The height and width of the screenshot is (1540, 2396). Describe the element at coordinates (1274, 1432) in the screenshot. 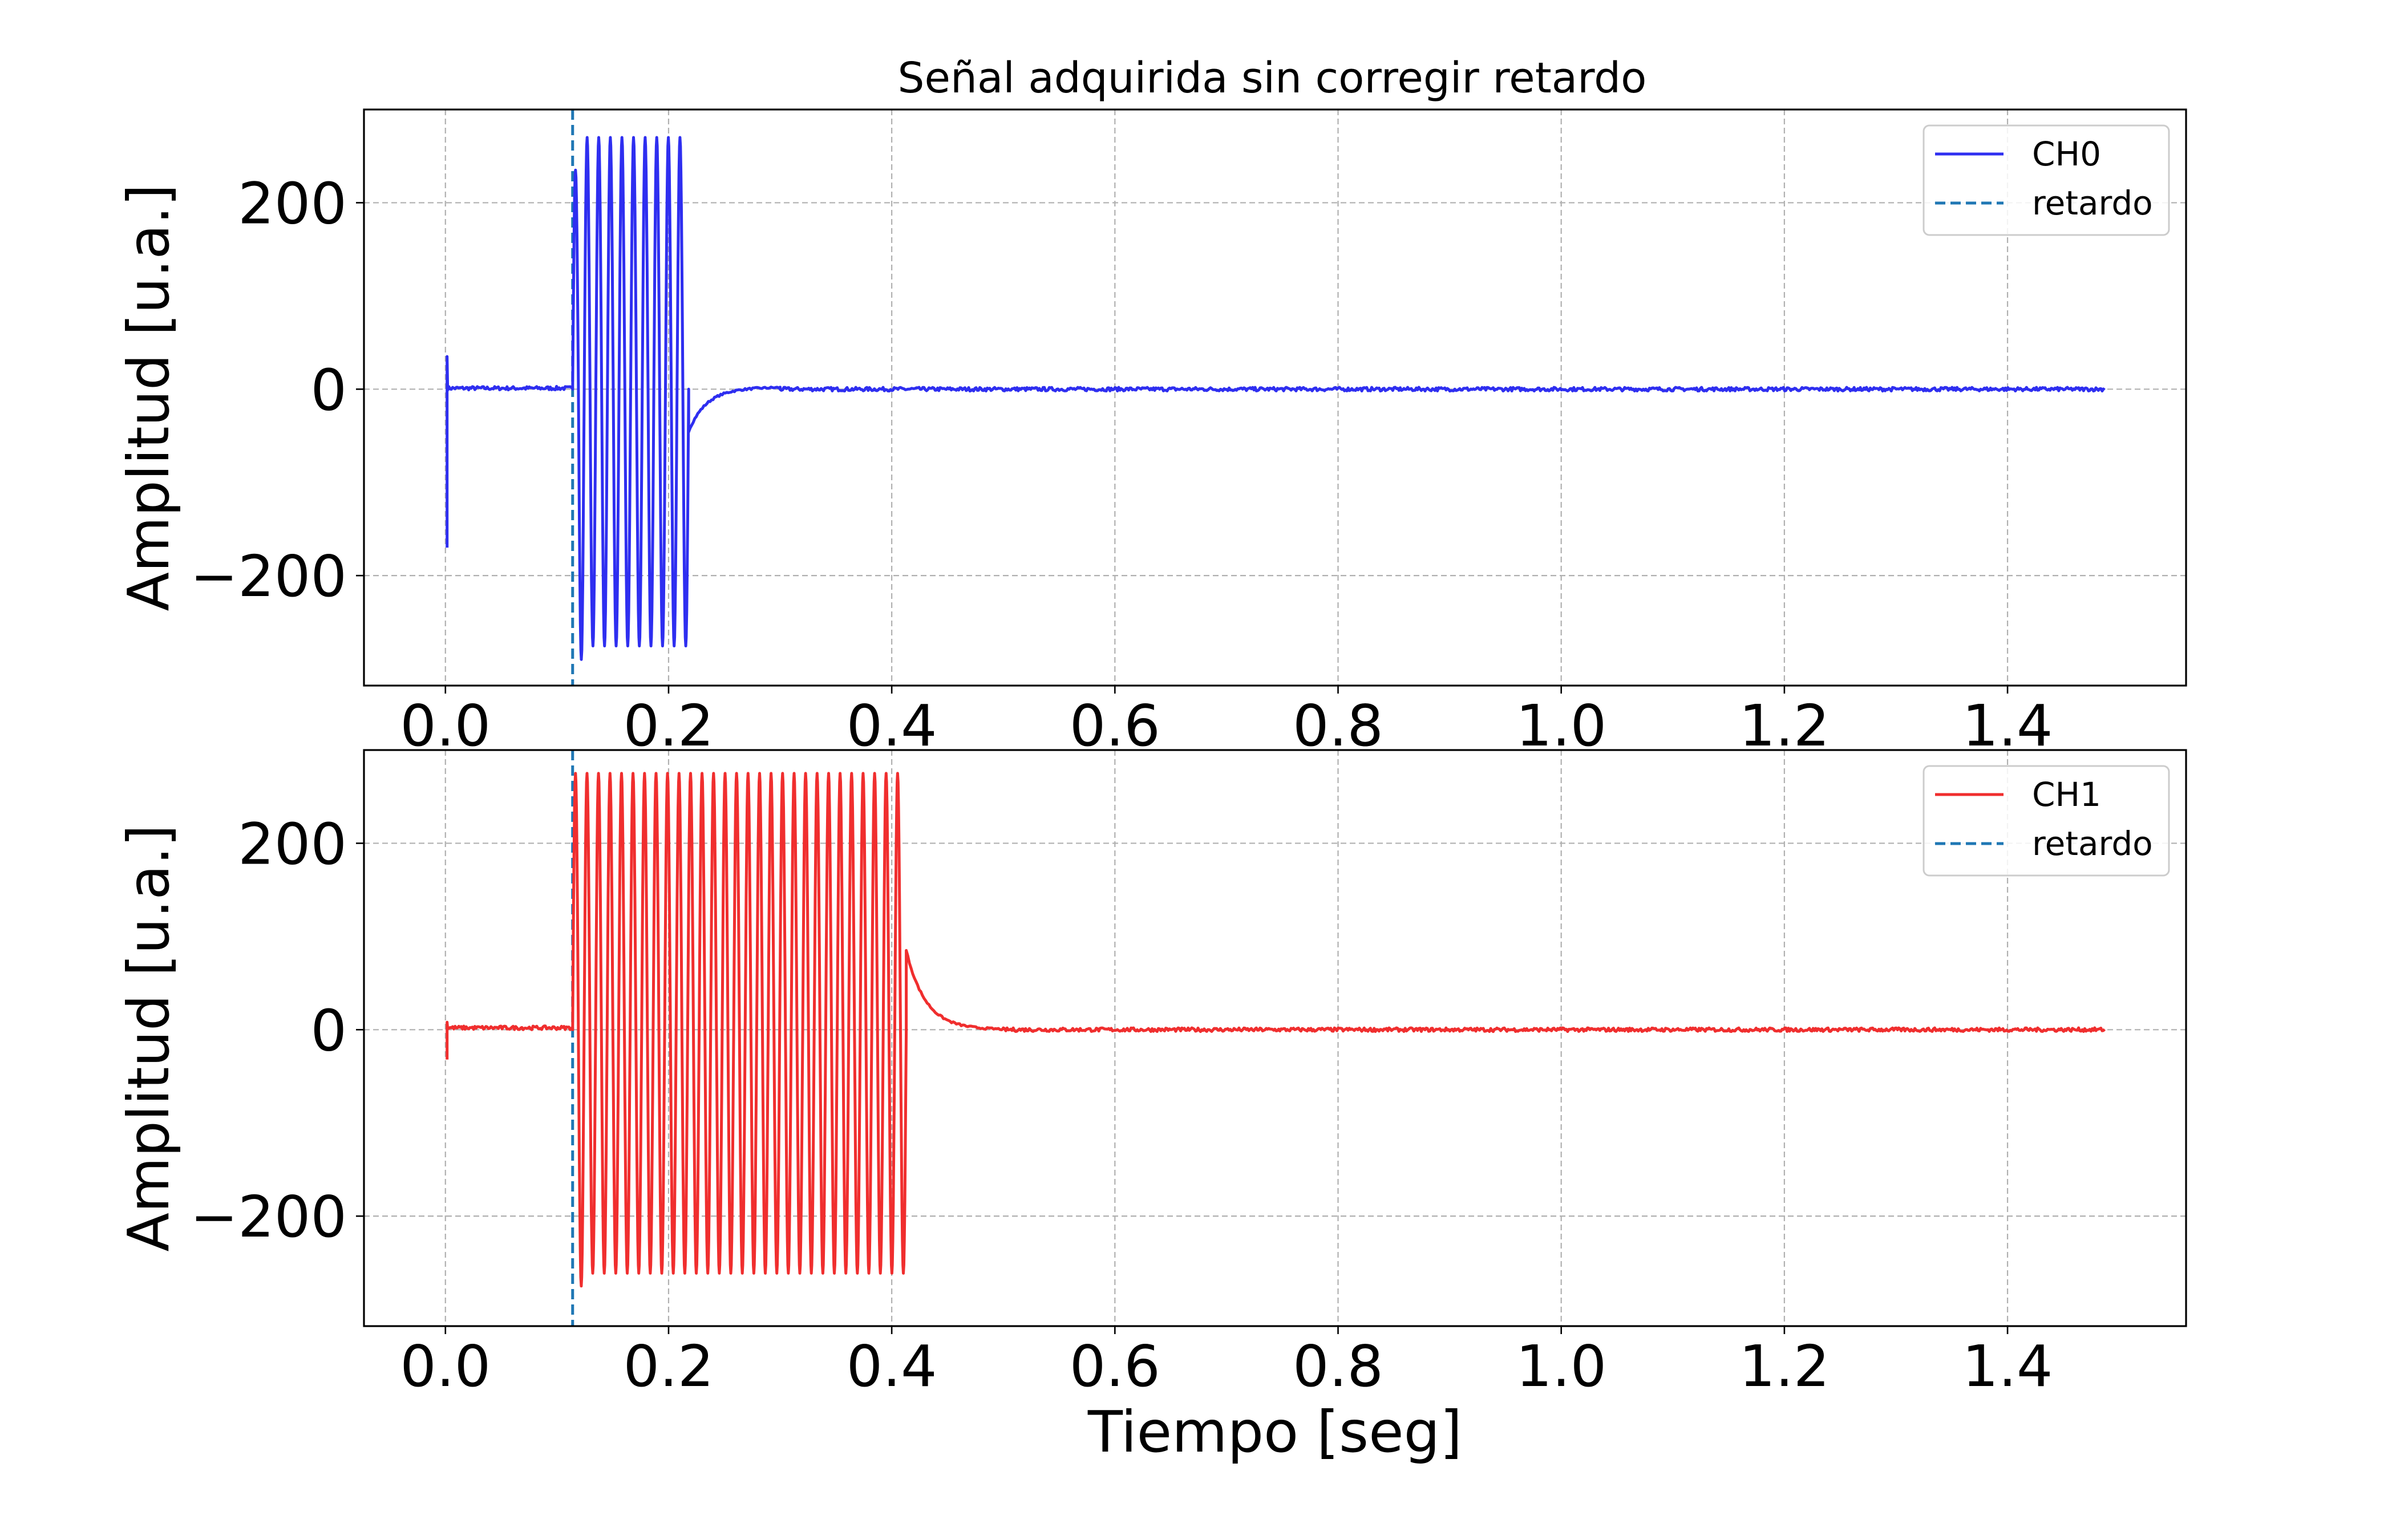

I see `xlabel: Tiempo [seg]` at that location.